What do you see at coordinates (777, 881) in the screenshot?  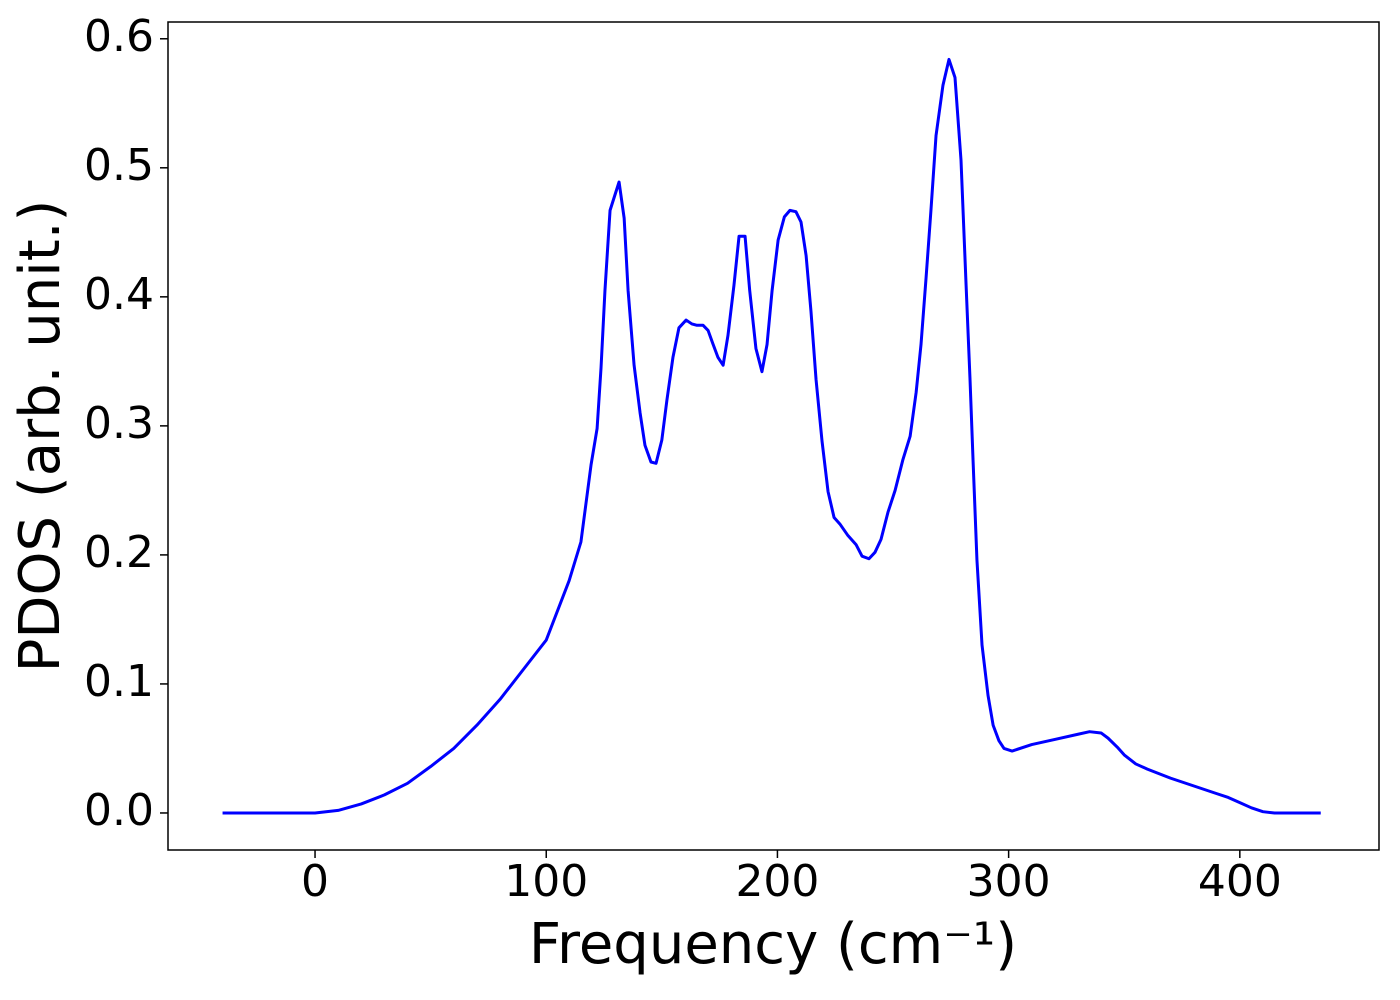 I see `x-tick-label: 200` at bounding box center [777, 881].